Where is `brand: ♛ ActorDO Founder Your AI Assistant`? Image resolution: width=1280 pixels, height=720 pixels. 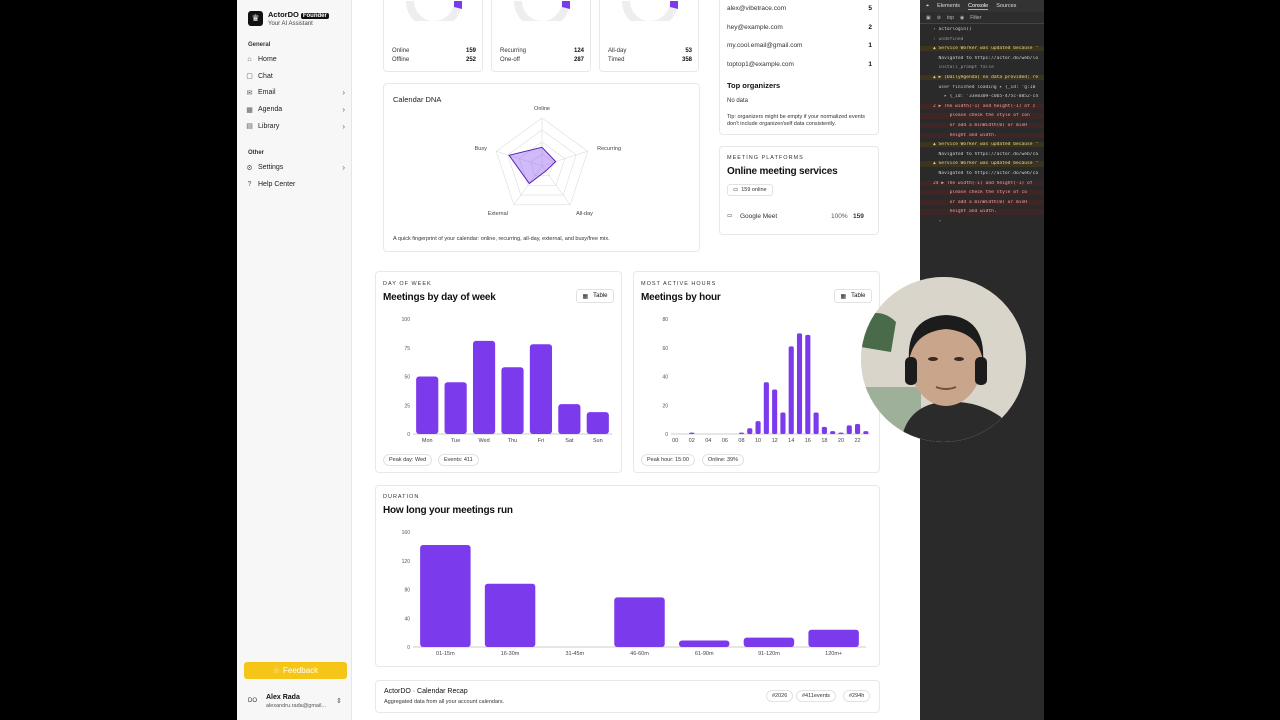
brand: ♛ ActorDO Founder Your AI Assistant is located at coordinates (288, 18).